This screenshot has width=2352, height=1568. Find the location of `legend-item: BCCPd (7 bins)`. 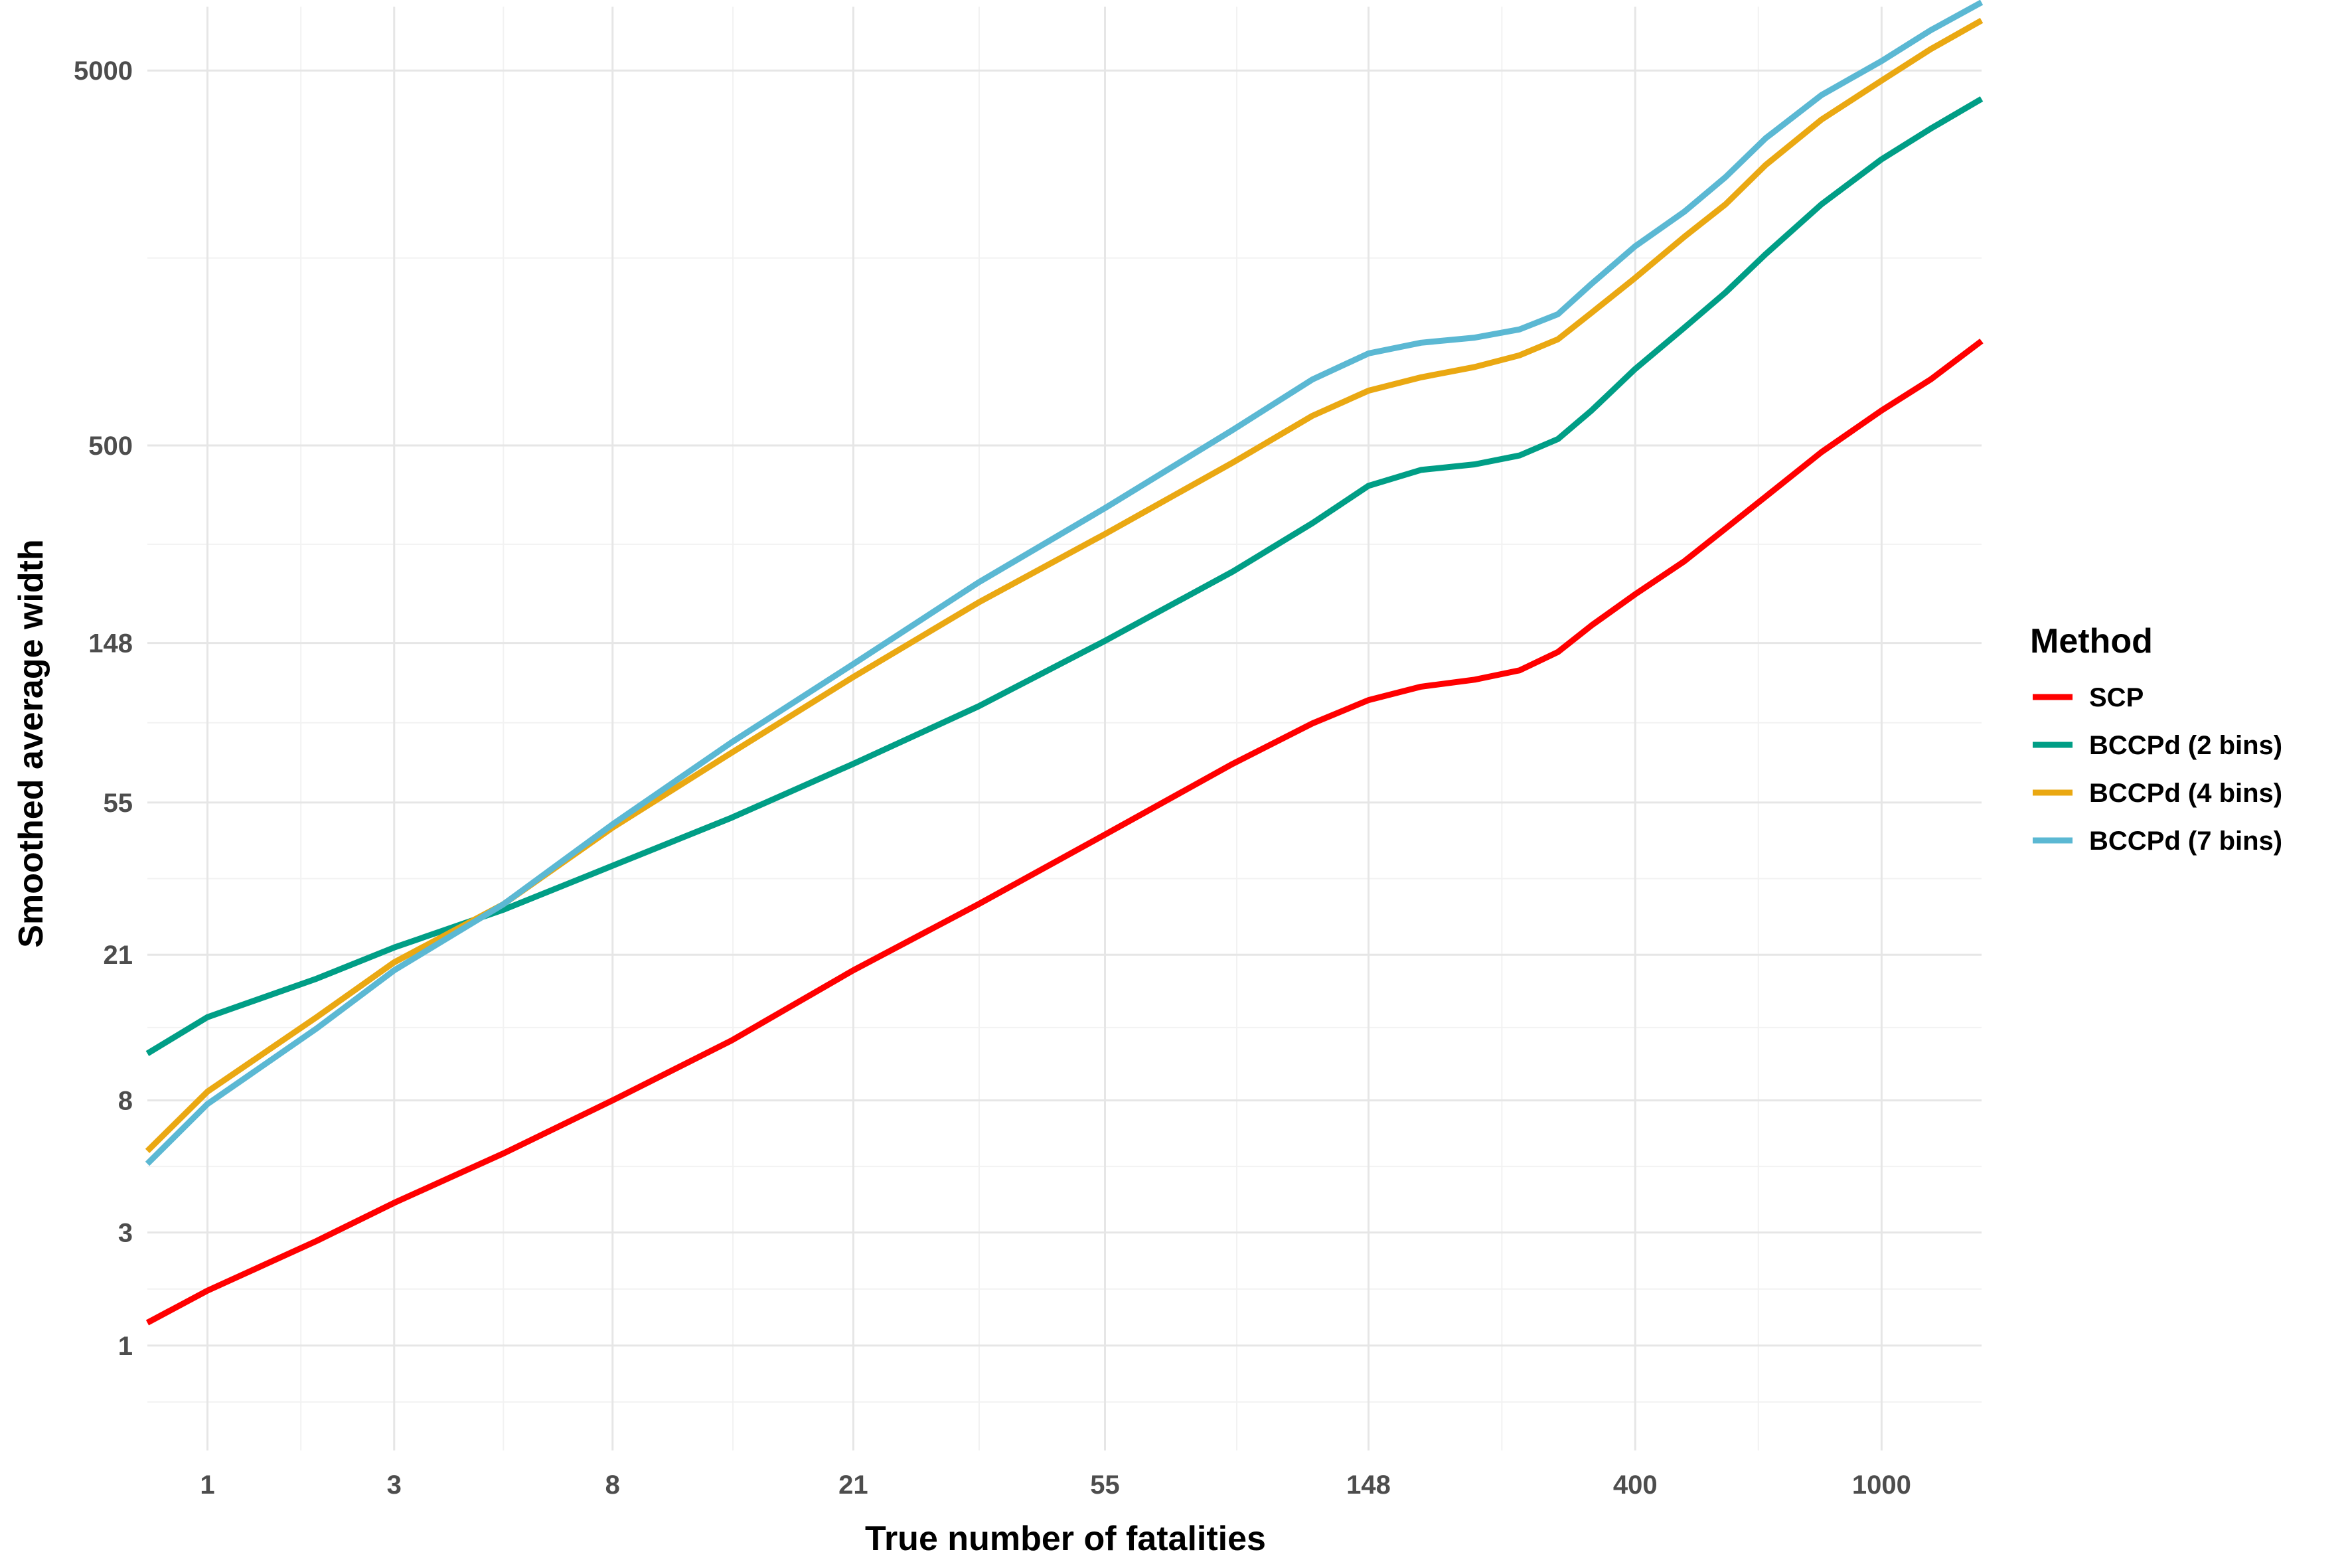

legend-item: BCCPd (7 bins) is located at coordinates (2158, 841).